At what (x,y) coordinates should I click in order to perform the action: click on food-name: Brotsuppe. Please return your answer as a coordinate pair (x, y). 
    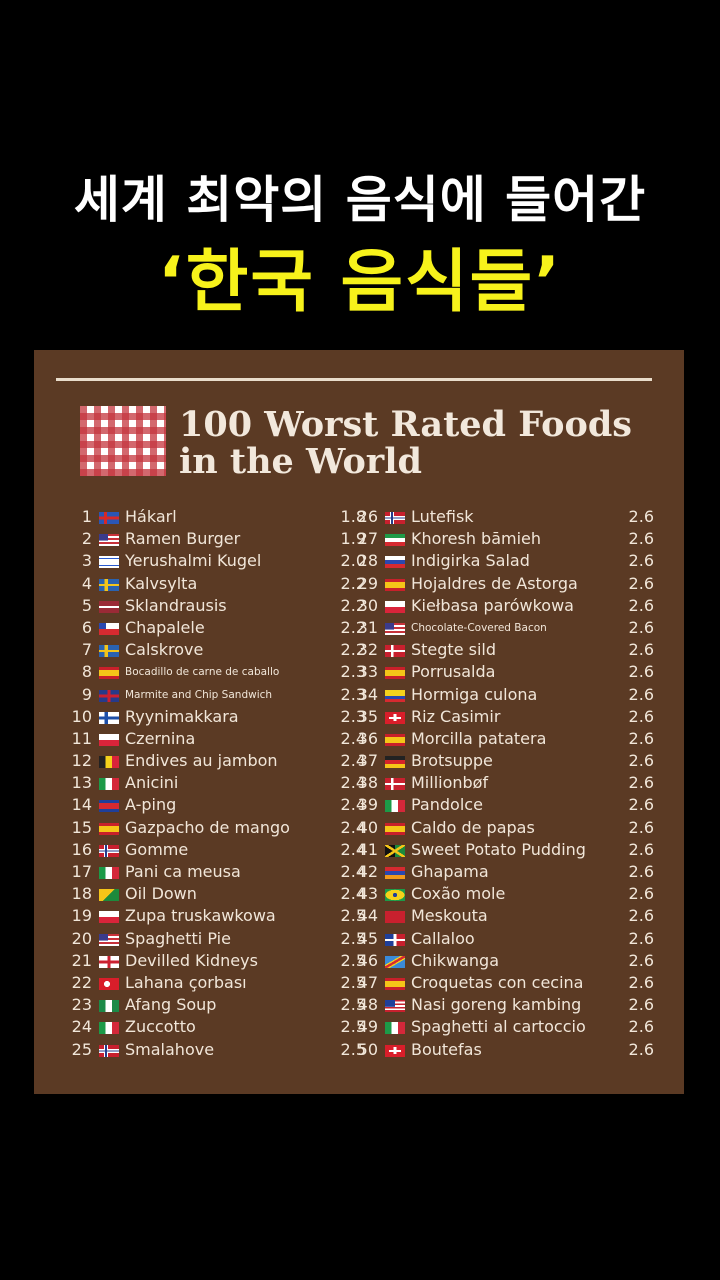
    Looking at the image, I should click on (452, 761).